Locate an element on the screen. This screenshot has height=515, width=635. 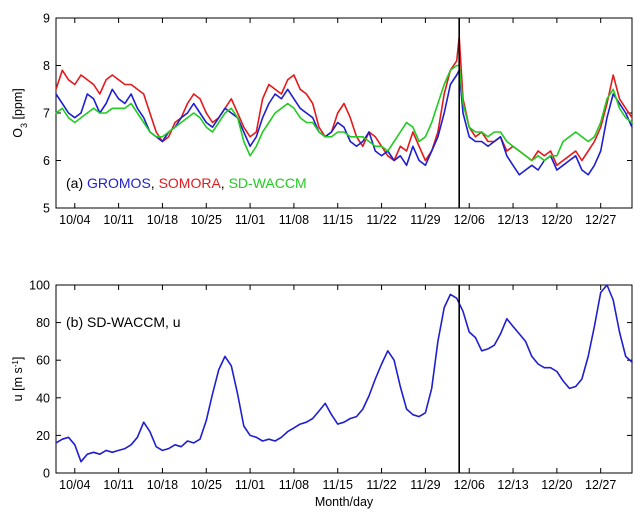
panel-a-y-label-unit: [ppm] is located at coordinates (18, 105).